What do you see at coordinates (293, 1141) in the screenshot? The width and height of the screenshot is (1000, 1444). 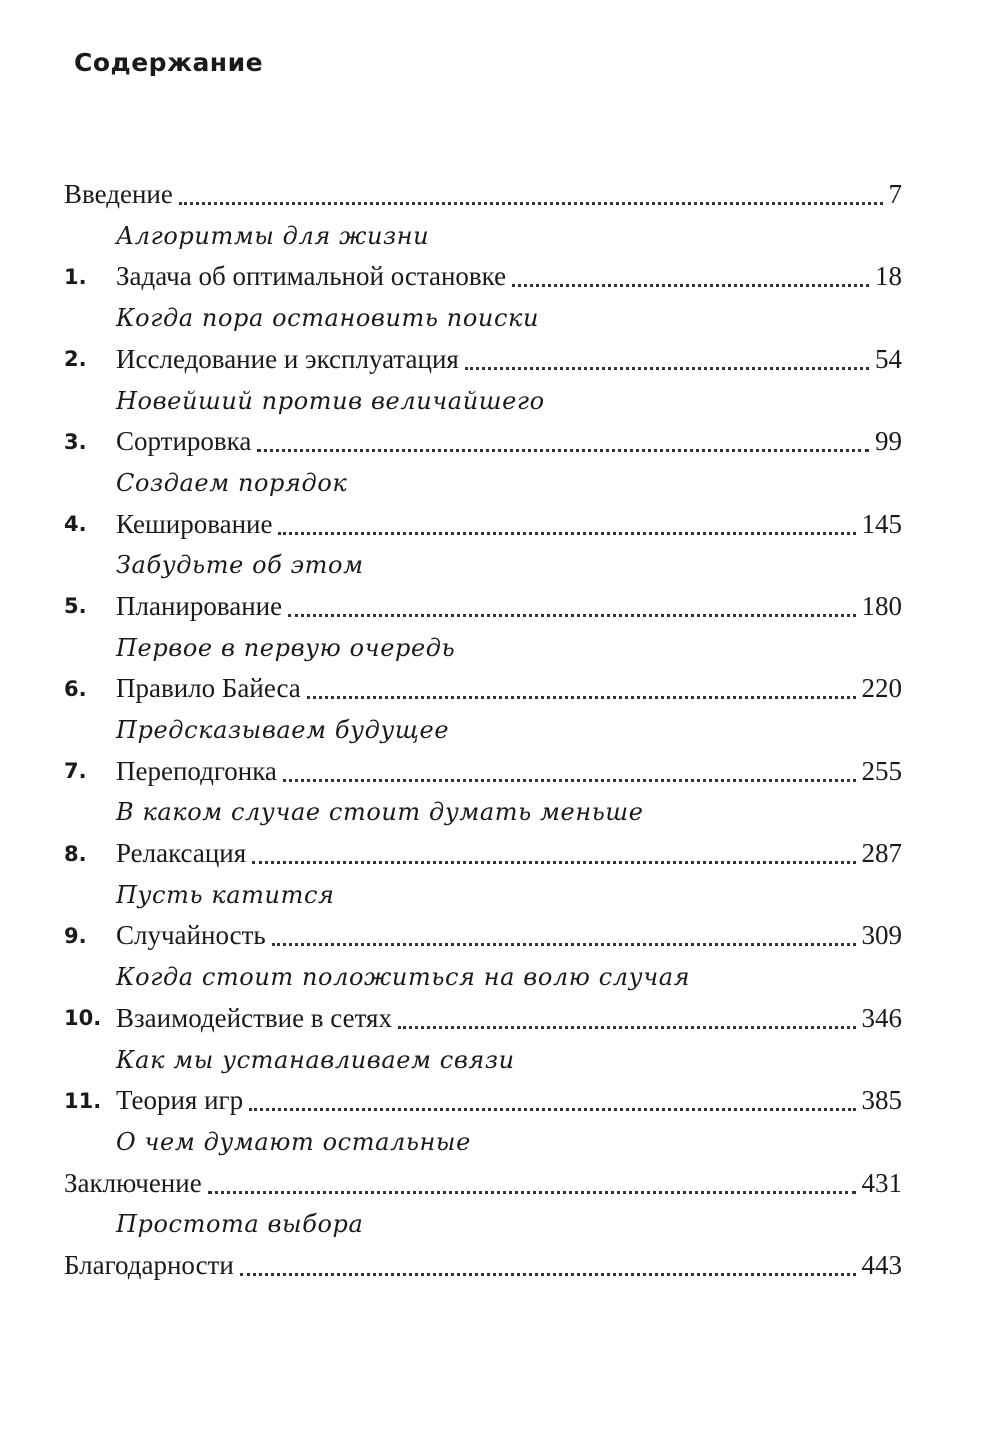 I see `entry-subtitle: О чем думают остальные` at bounding box center [293, 1141].